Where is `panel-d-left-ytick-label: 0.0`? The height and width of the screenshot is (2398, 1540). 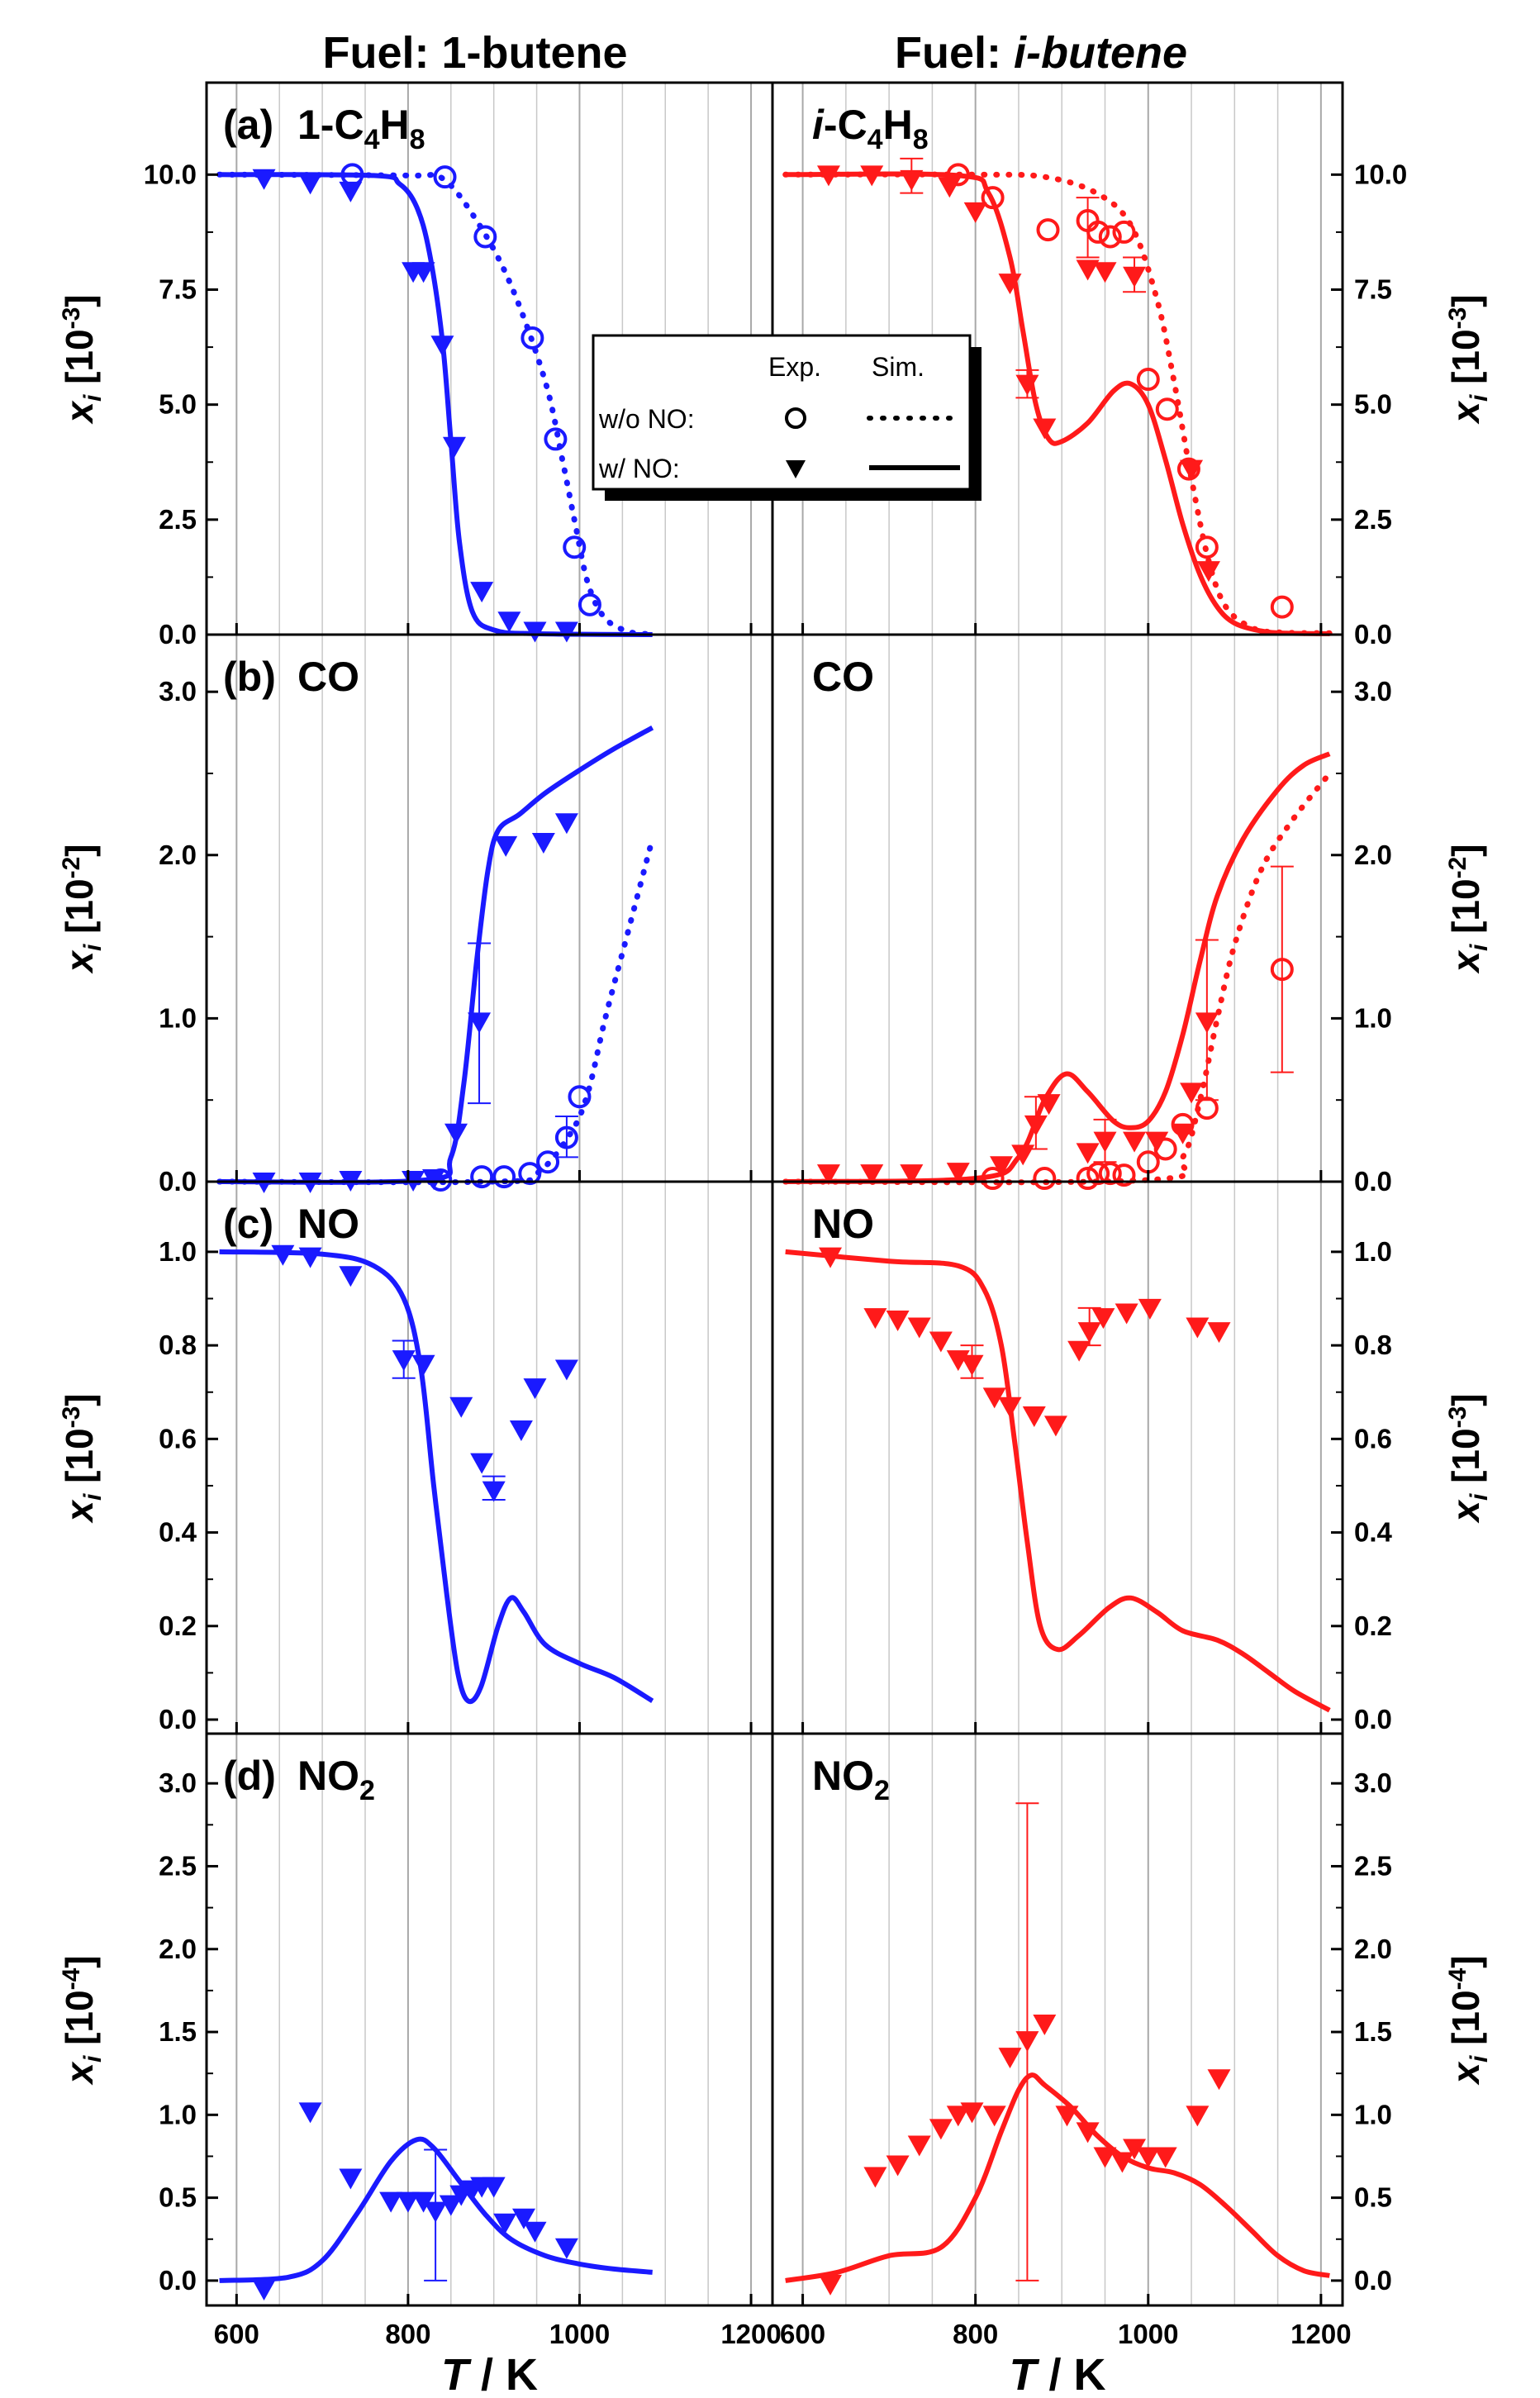
panel-d-left-ytick-label: 0.0 is located at coordinates (178, 2281).